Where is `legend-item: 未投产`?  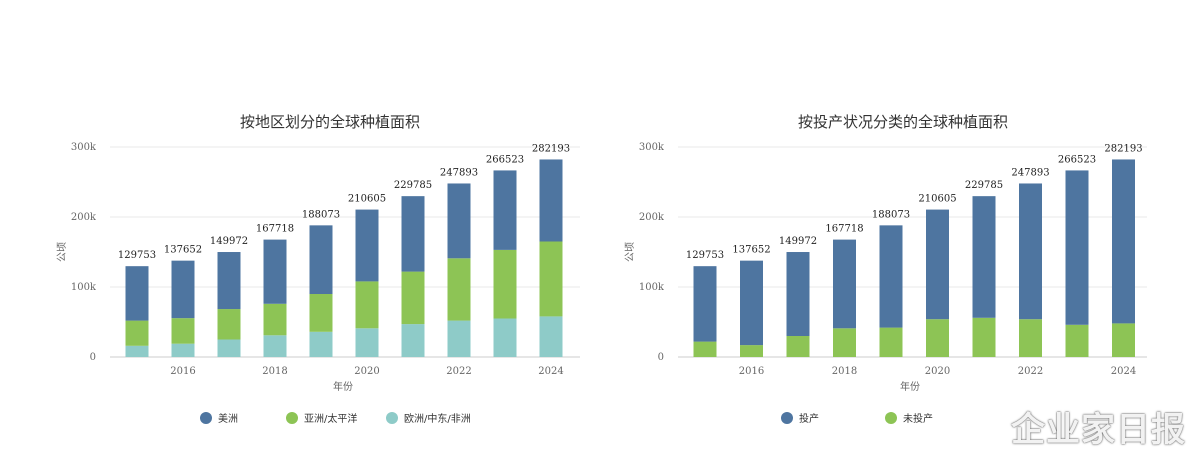 legend-item: 未投产 is located at coordinates (909, 418).